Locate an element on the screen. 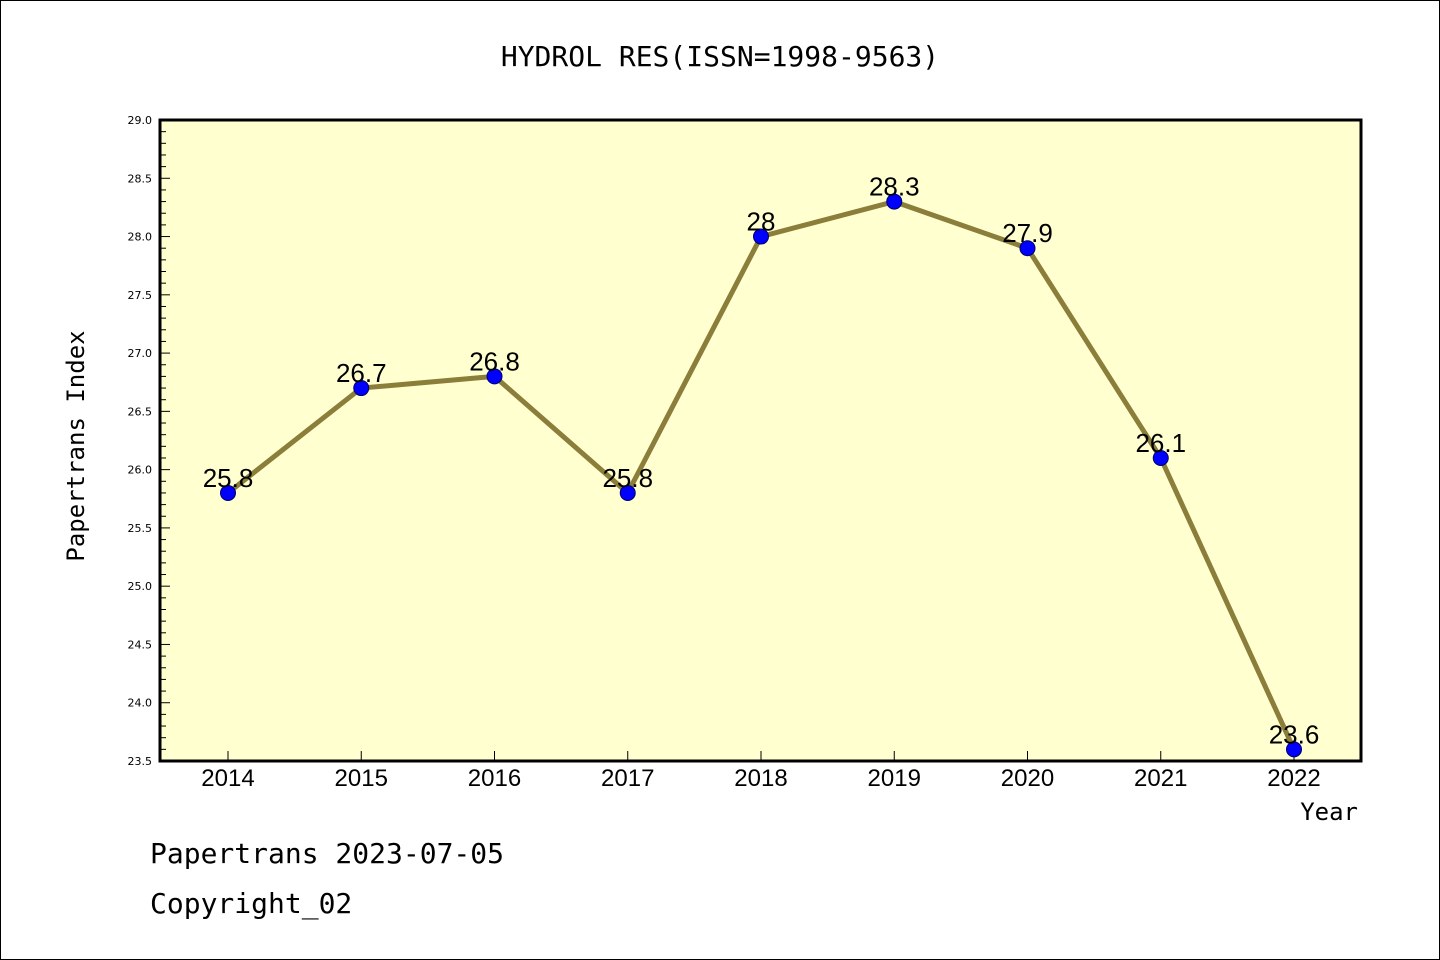  y-tick-label: 26.0 is located at coordinates (140, 470).